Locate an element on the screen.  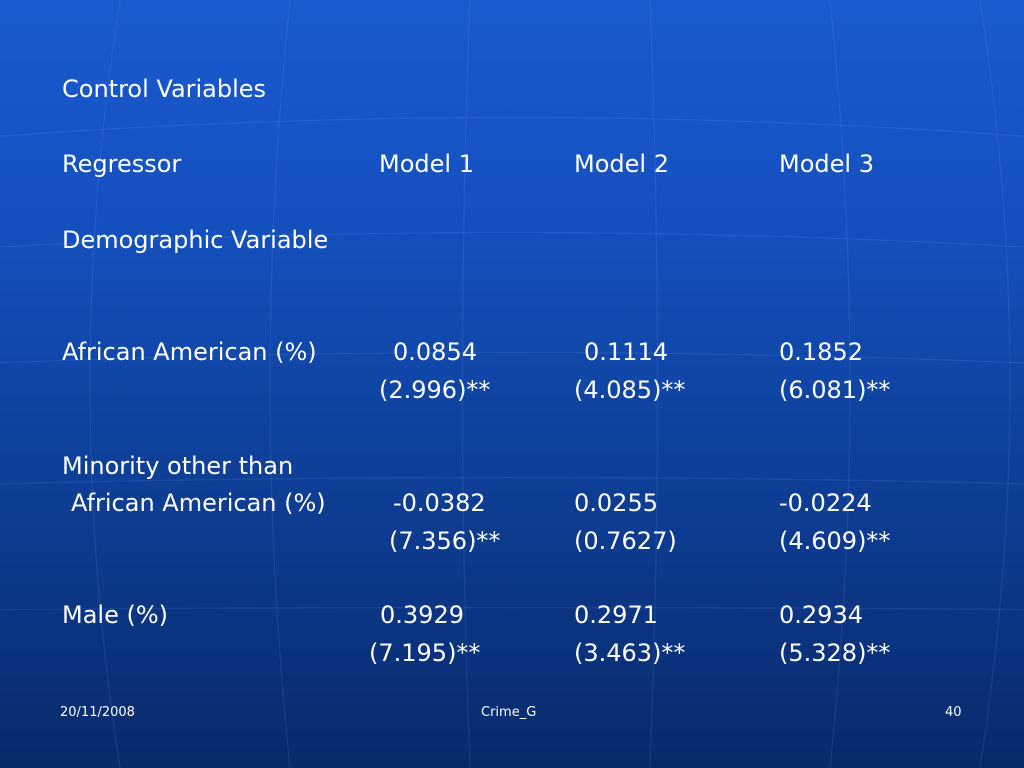
statistic-model-1: (2.996)** is located at coordinates (435, 390).